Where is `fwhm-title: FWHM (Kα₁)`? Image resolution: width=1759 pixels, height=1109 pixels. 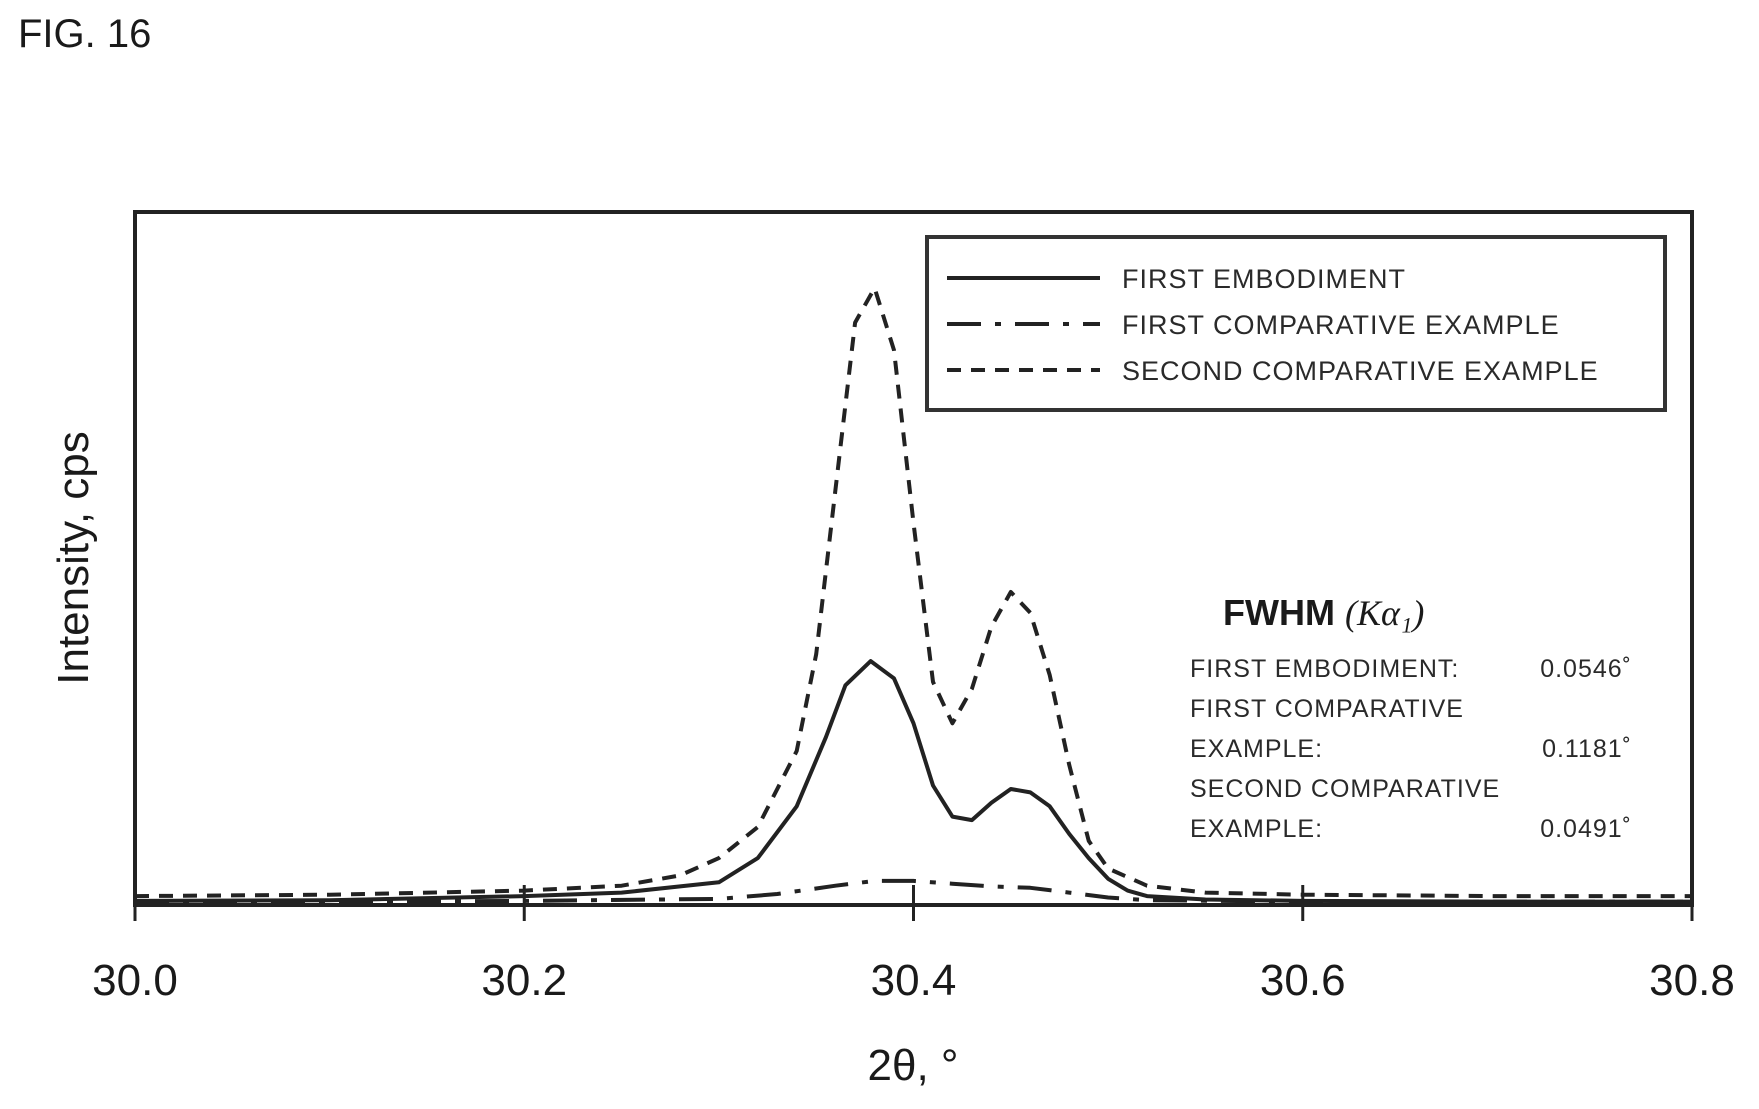
fwhm-title: FWHM (Kα₁) is located at coordinates (1323, 612).